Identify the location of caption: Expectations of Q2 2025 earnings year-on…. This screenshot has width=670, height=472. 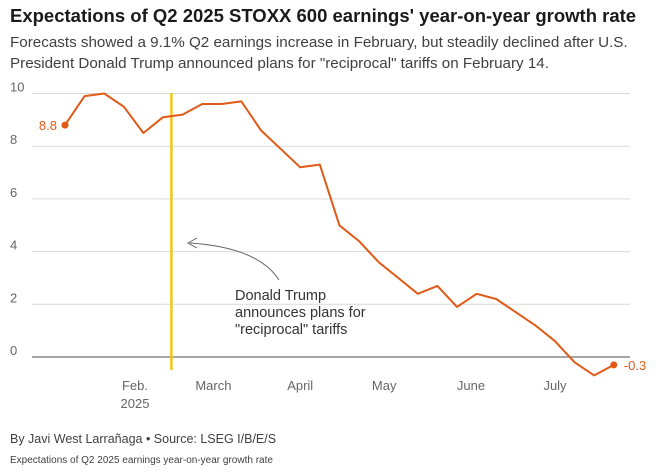
(141, 460).